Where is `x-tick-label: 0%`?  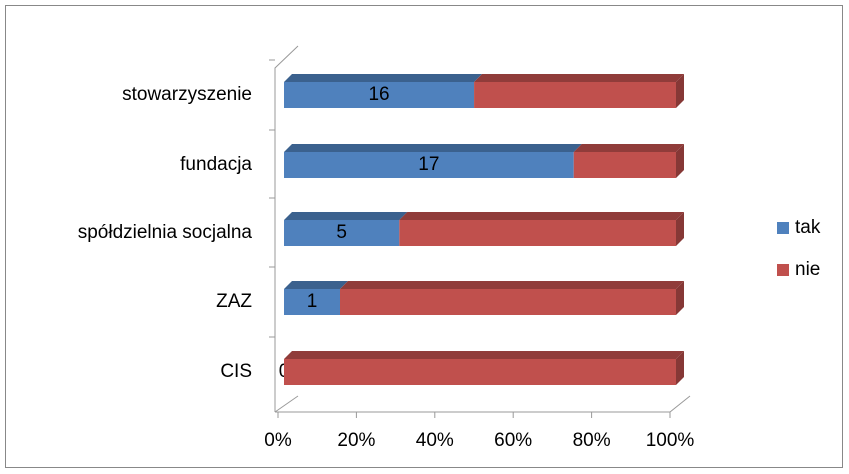 x-tick-label: 0% is located at coordinates (278, 440).